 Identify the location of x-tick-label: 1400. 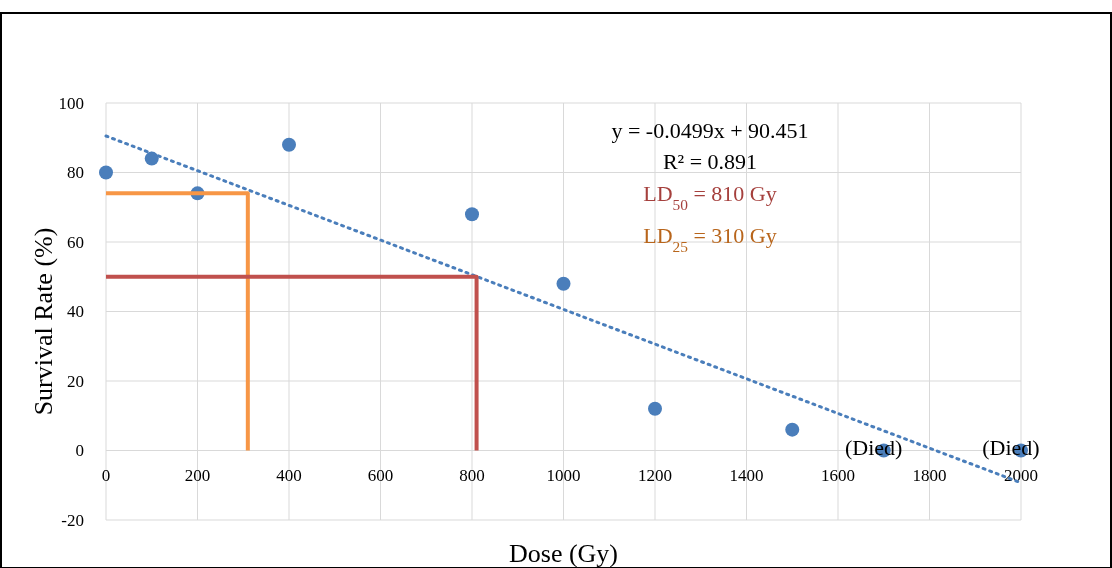
(746, 475).